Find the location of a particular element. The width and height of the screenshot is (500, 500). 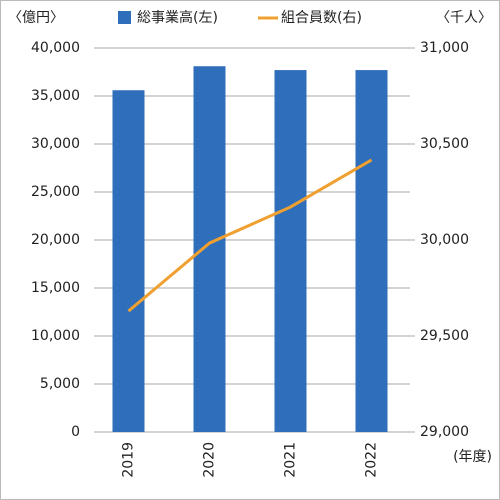

y-tick-label: 15,000 is located at coordinates (55, 288).